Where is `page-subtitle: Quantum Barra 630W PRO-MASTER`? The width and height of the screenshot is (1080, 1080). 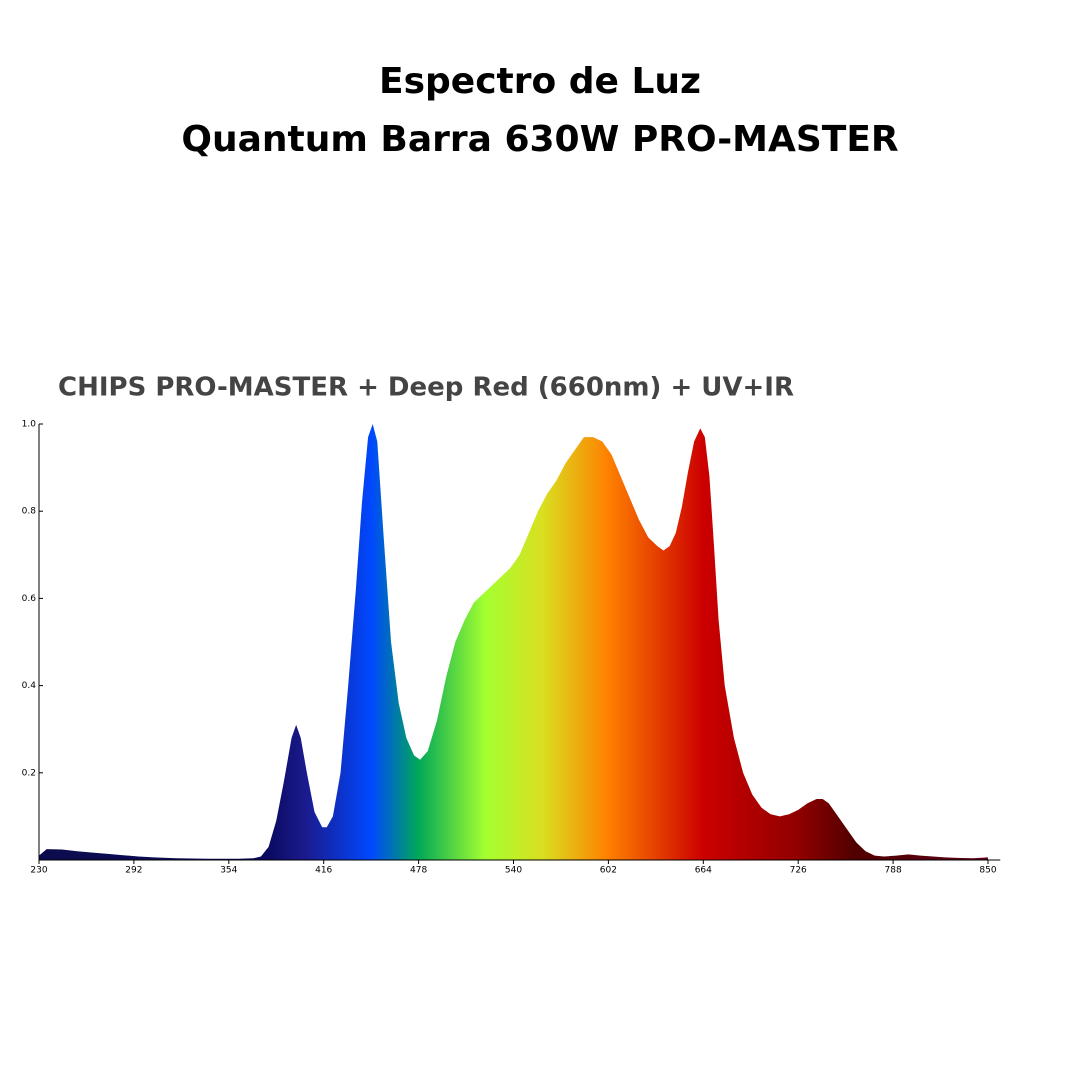 page-subtitle: Quantum Barra 630W PRO-MASTER is located at coordinates (539, 139).